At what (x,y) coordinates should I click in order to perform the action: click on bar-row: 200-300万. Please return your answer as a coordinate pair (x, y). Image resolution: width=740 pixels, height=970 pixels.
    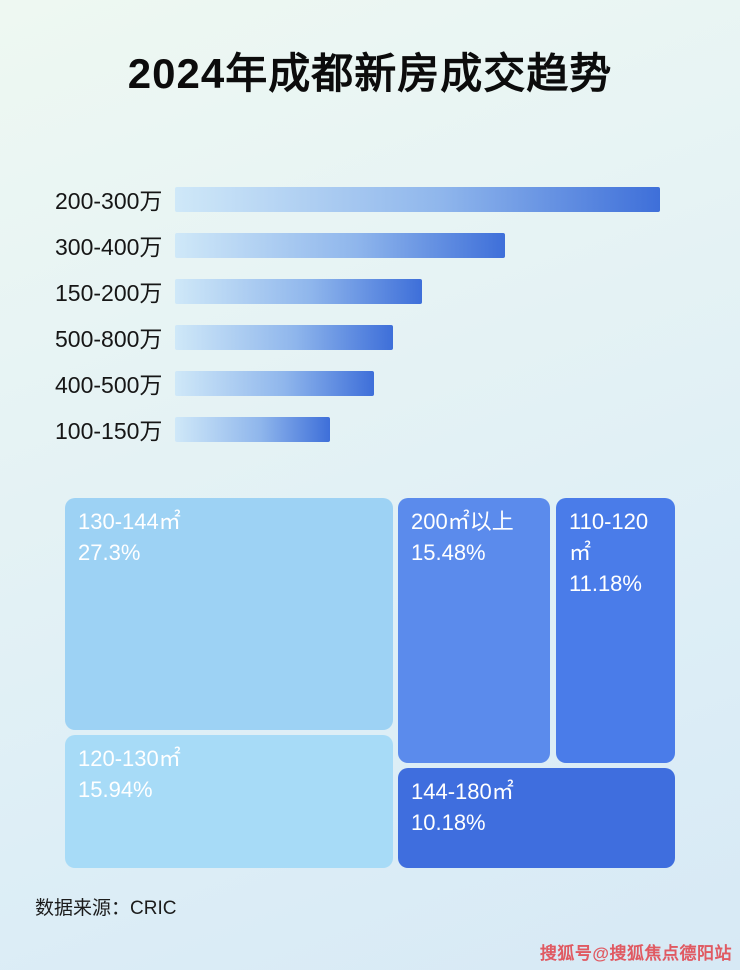
    Looking at the image, I should click on (370, 199).